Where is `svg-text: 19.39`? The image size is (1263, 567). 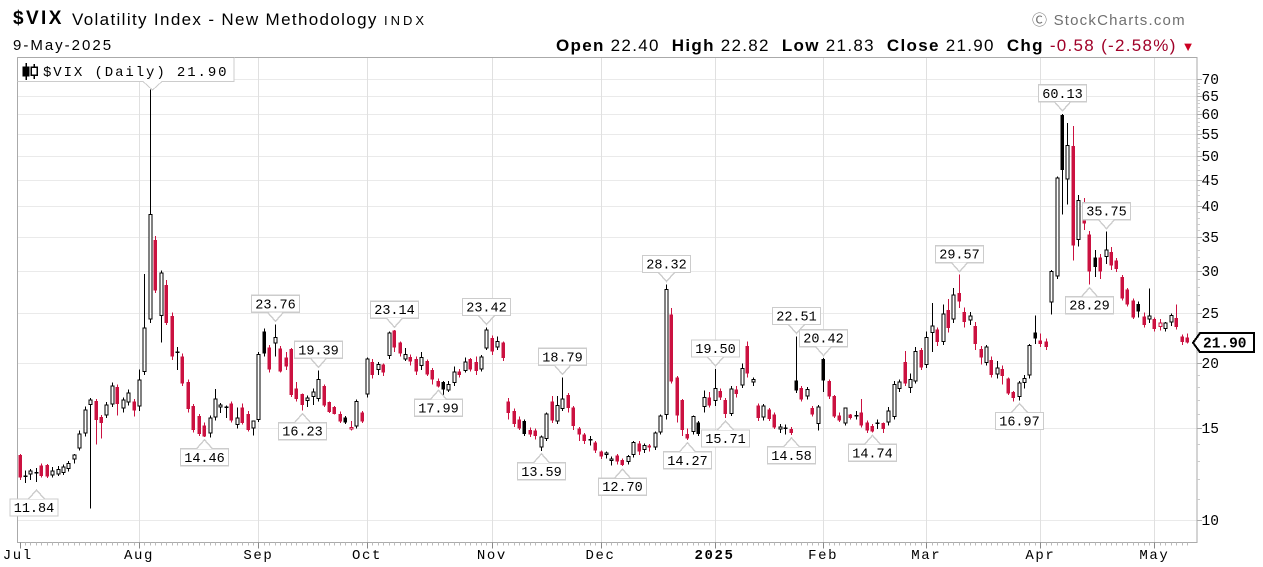
svg-text: 19.39 is located at coordinates (318, 351).